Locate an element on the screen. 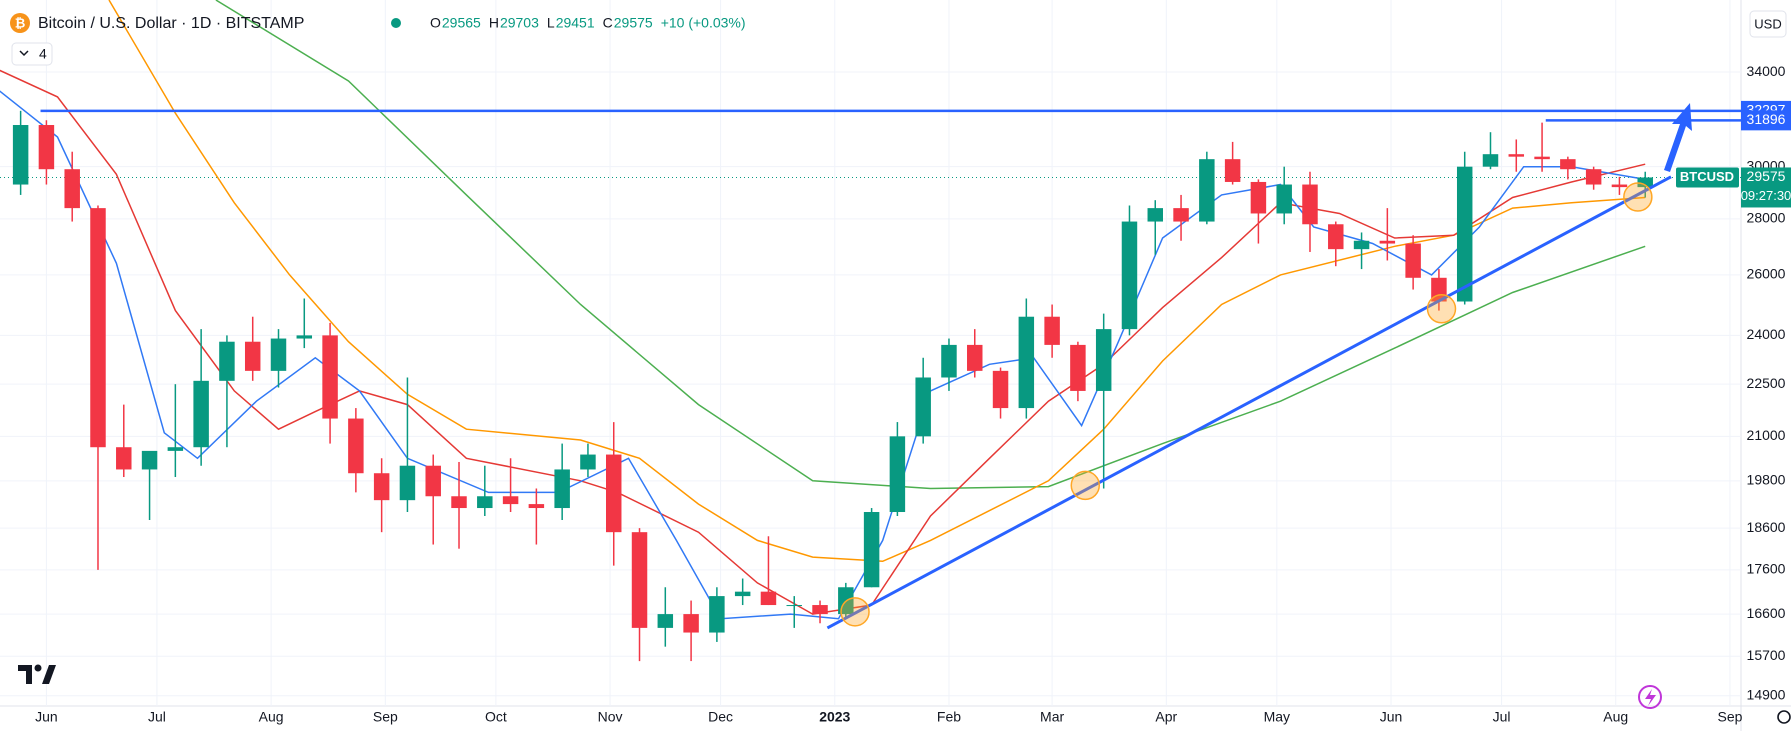 This screenshot has width=1791, height=731. y-tick-label: 17600 is located at coordinates (1766, 569).